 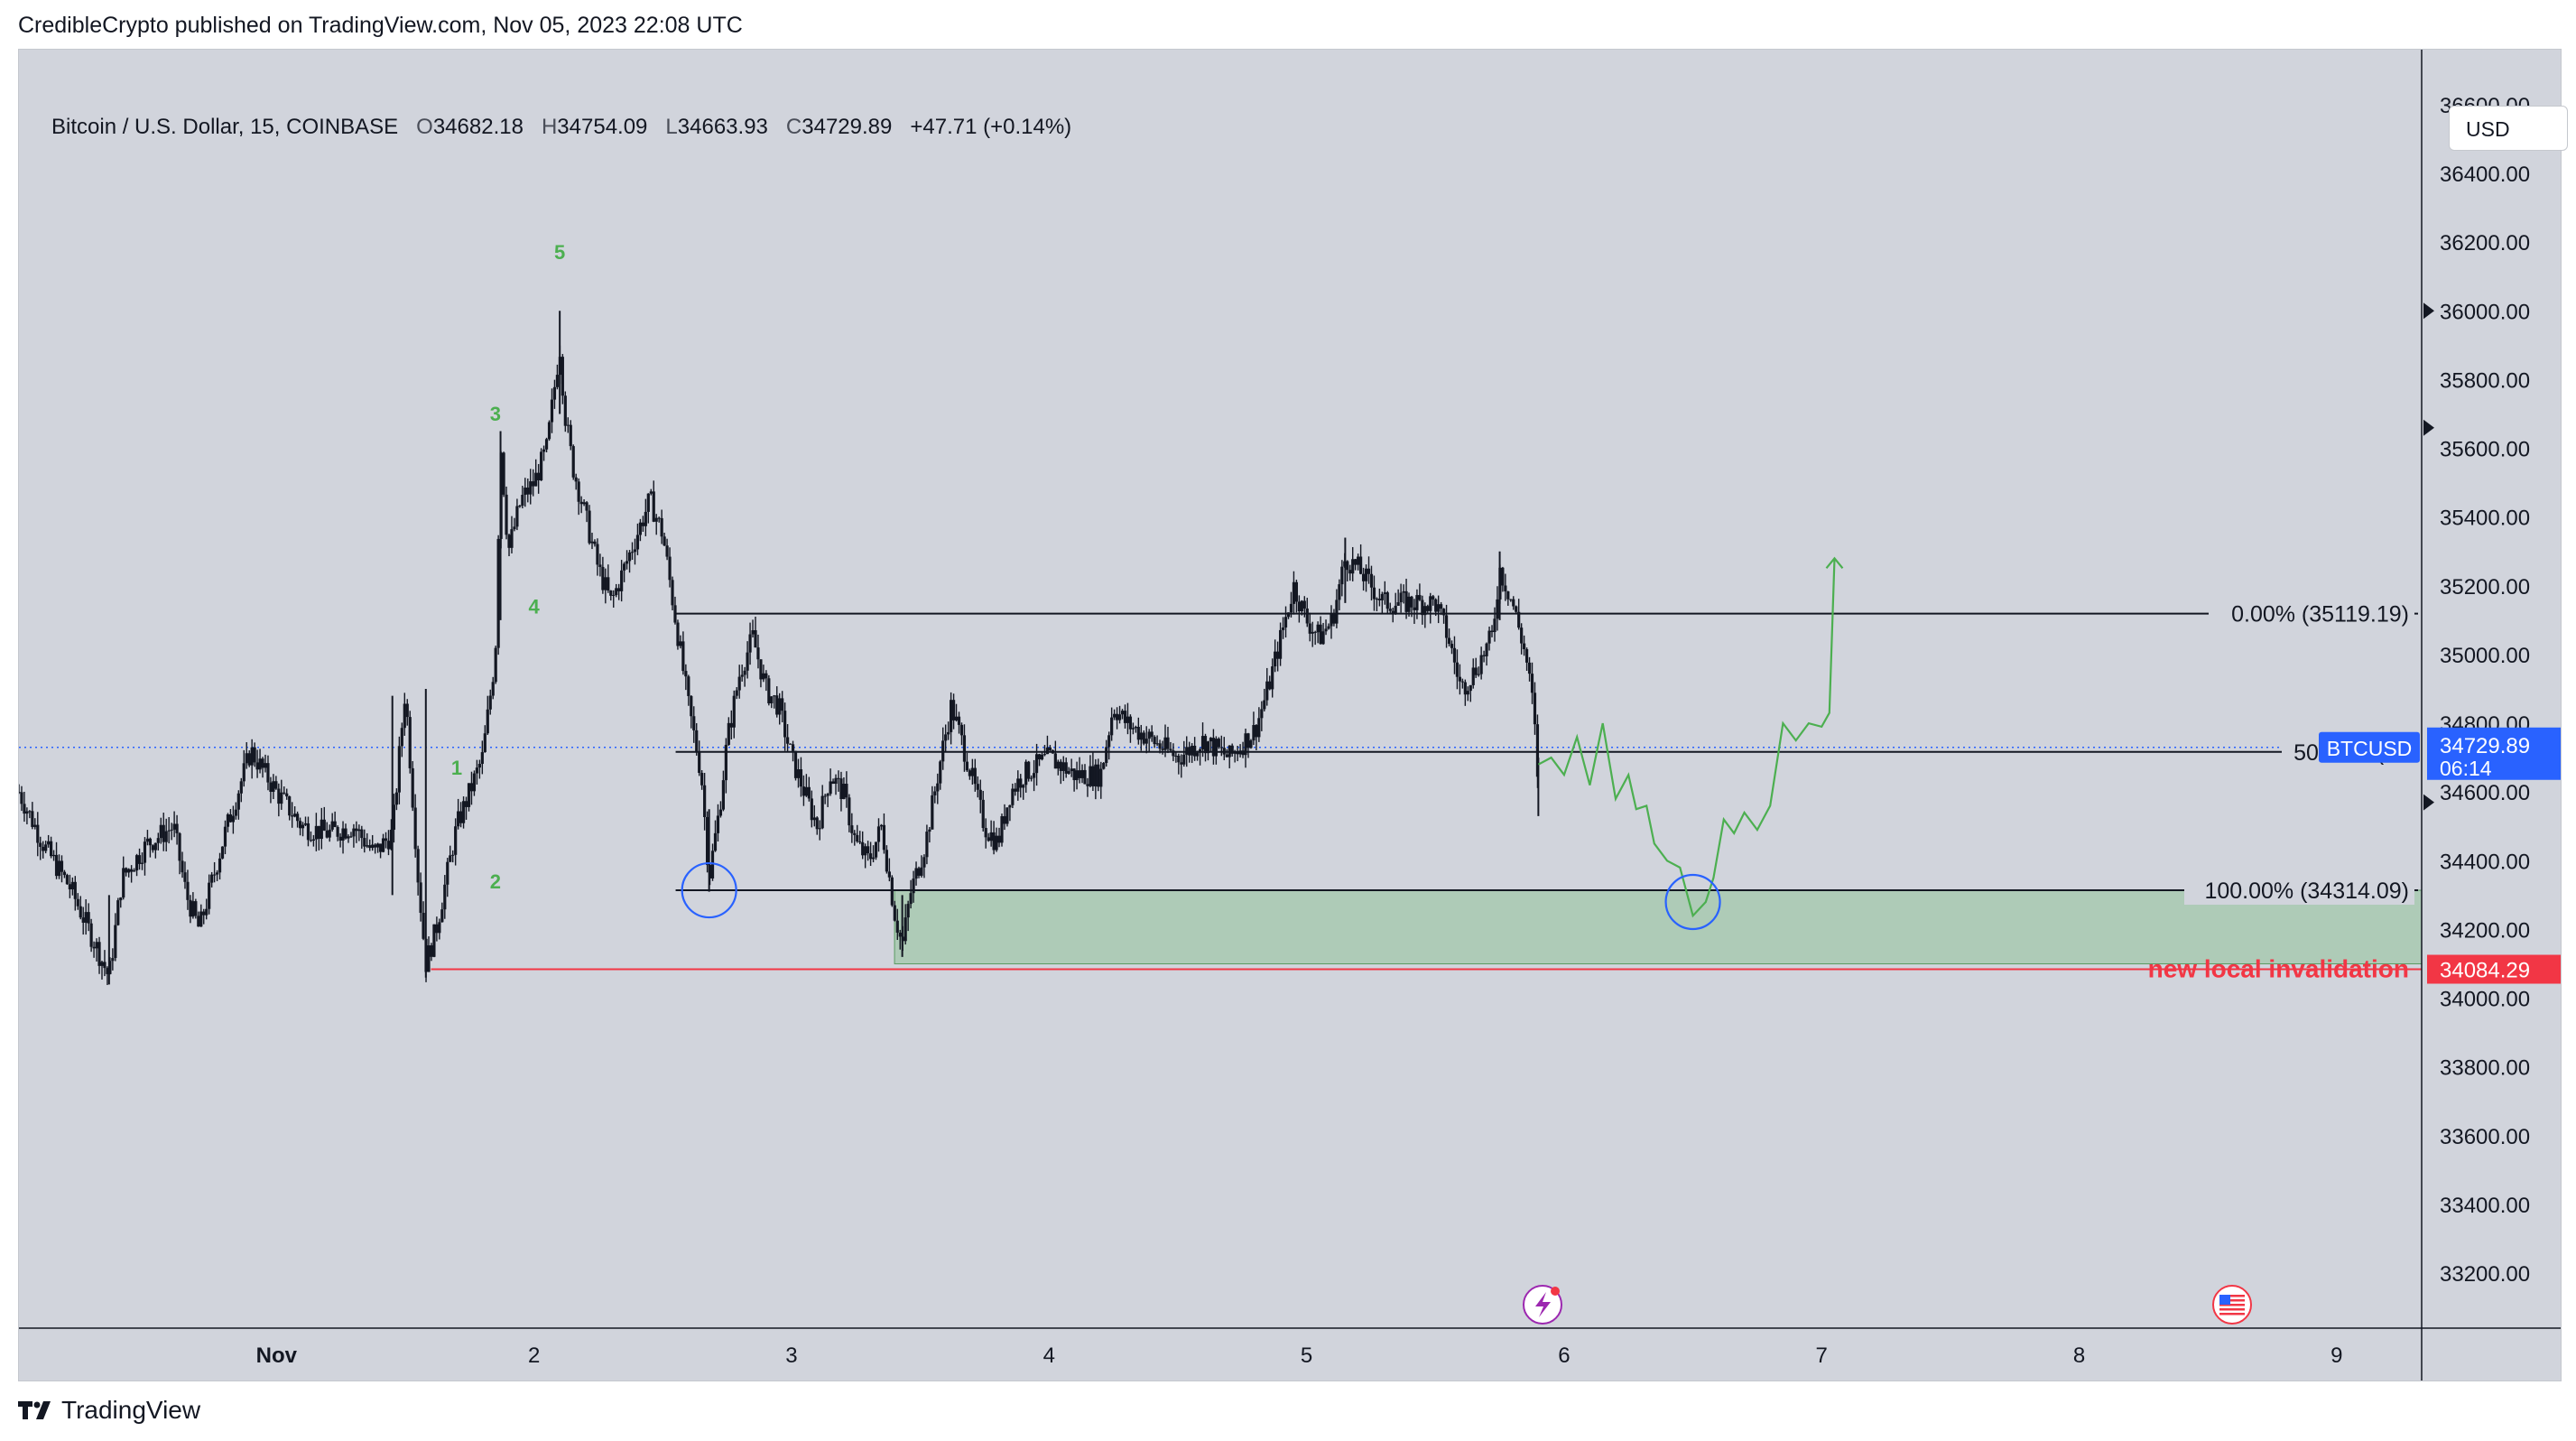 I want to click on price-tick-label: 36200.00, so click(x=2485, y=243).